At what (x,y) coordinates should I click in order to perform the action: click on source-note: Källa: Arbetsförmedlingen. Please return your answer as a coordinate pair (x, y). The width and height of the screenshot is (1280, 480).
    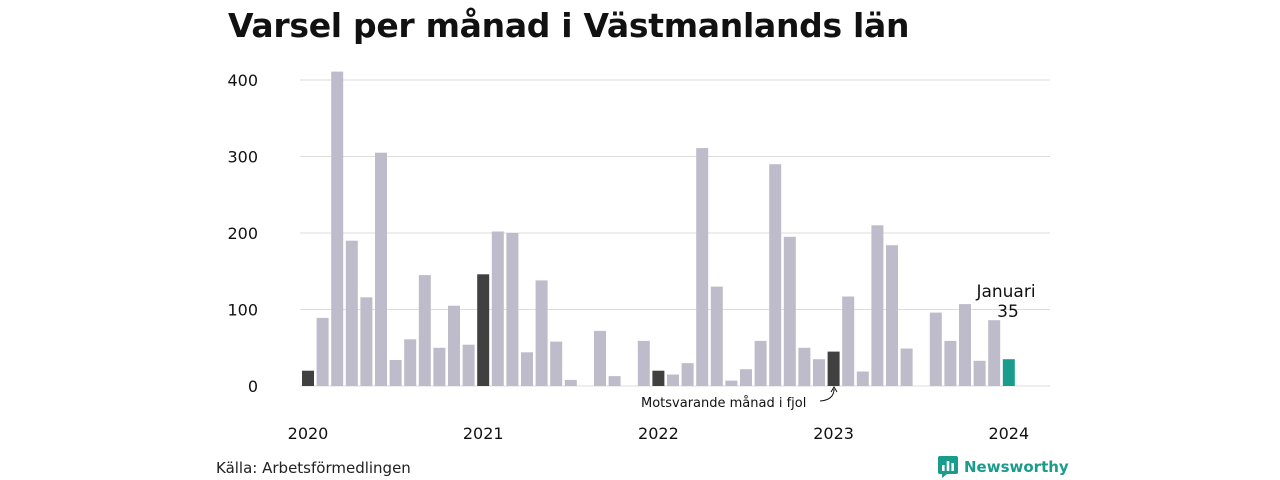
    Looking at the image, I should click on (313, 468).